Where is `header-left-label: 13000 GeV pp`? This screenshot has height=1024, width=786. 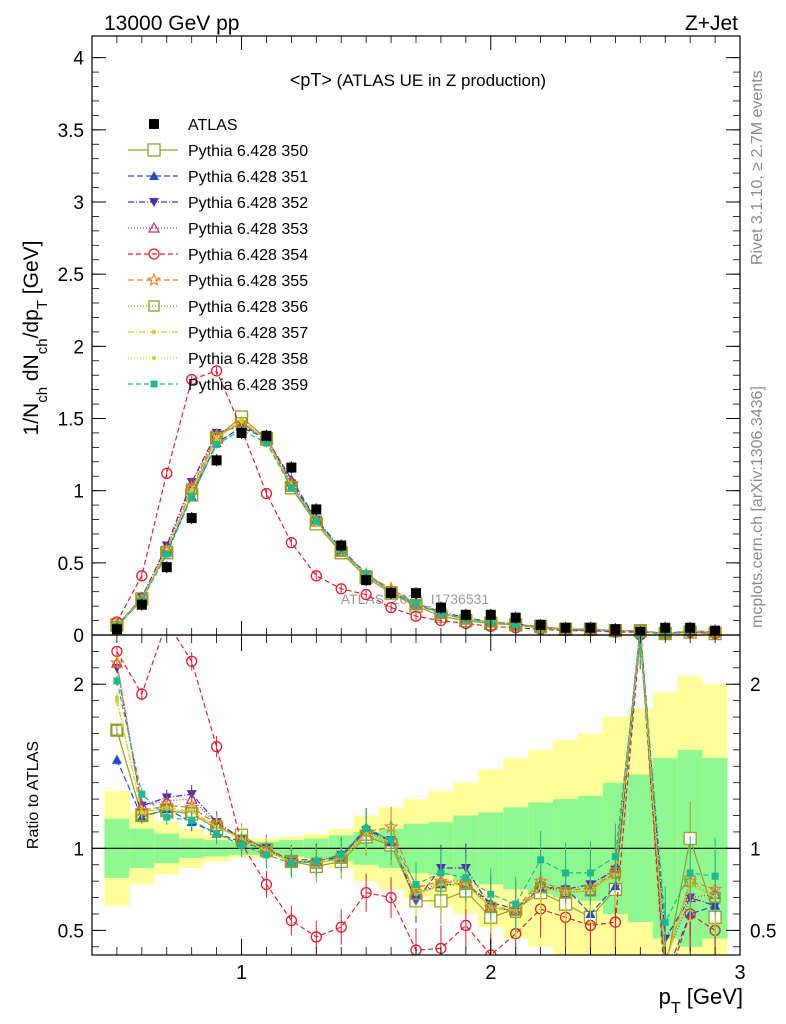
header-left-label: 13000 GeV pp is located at coordinates (171, 23).